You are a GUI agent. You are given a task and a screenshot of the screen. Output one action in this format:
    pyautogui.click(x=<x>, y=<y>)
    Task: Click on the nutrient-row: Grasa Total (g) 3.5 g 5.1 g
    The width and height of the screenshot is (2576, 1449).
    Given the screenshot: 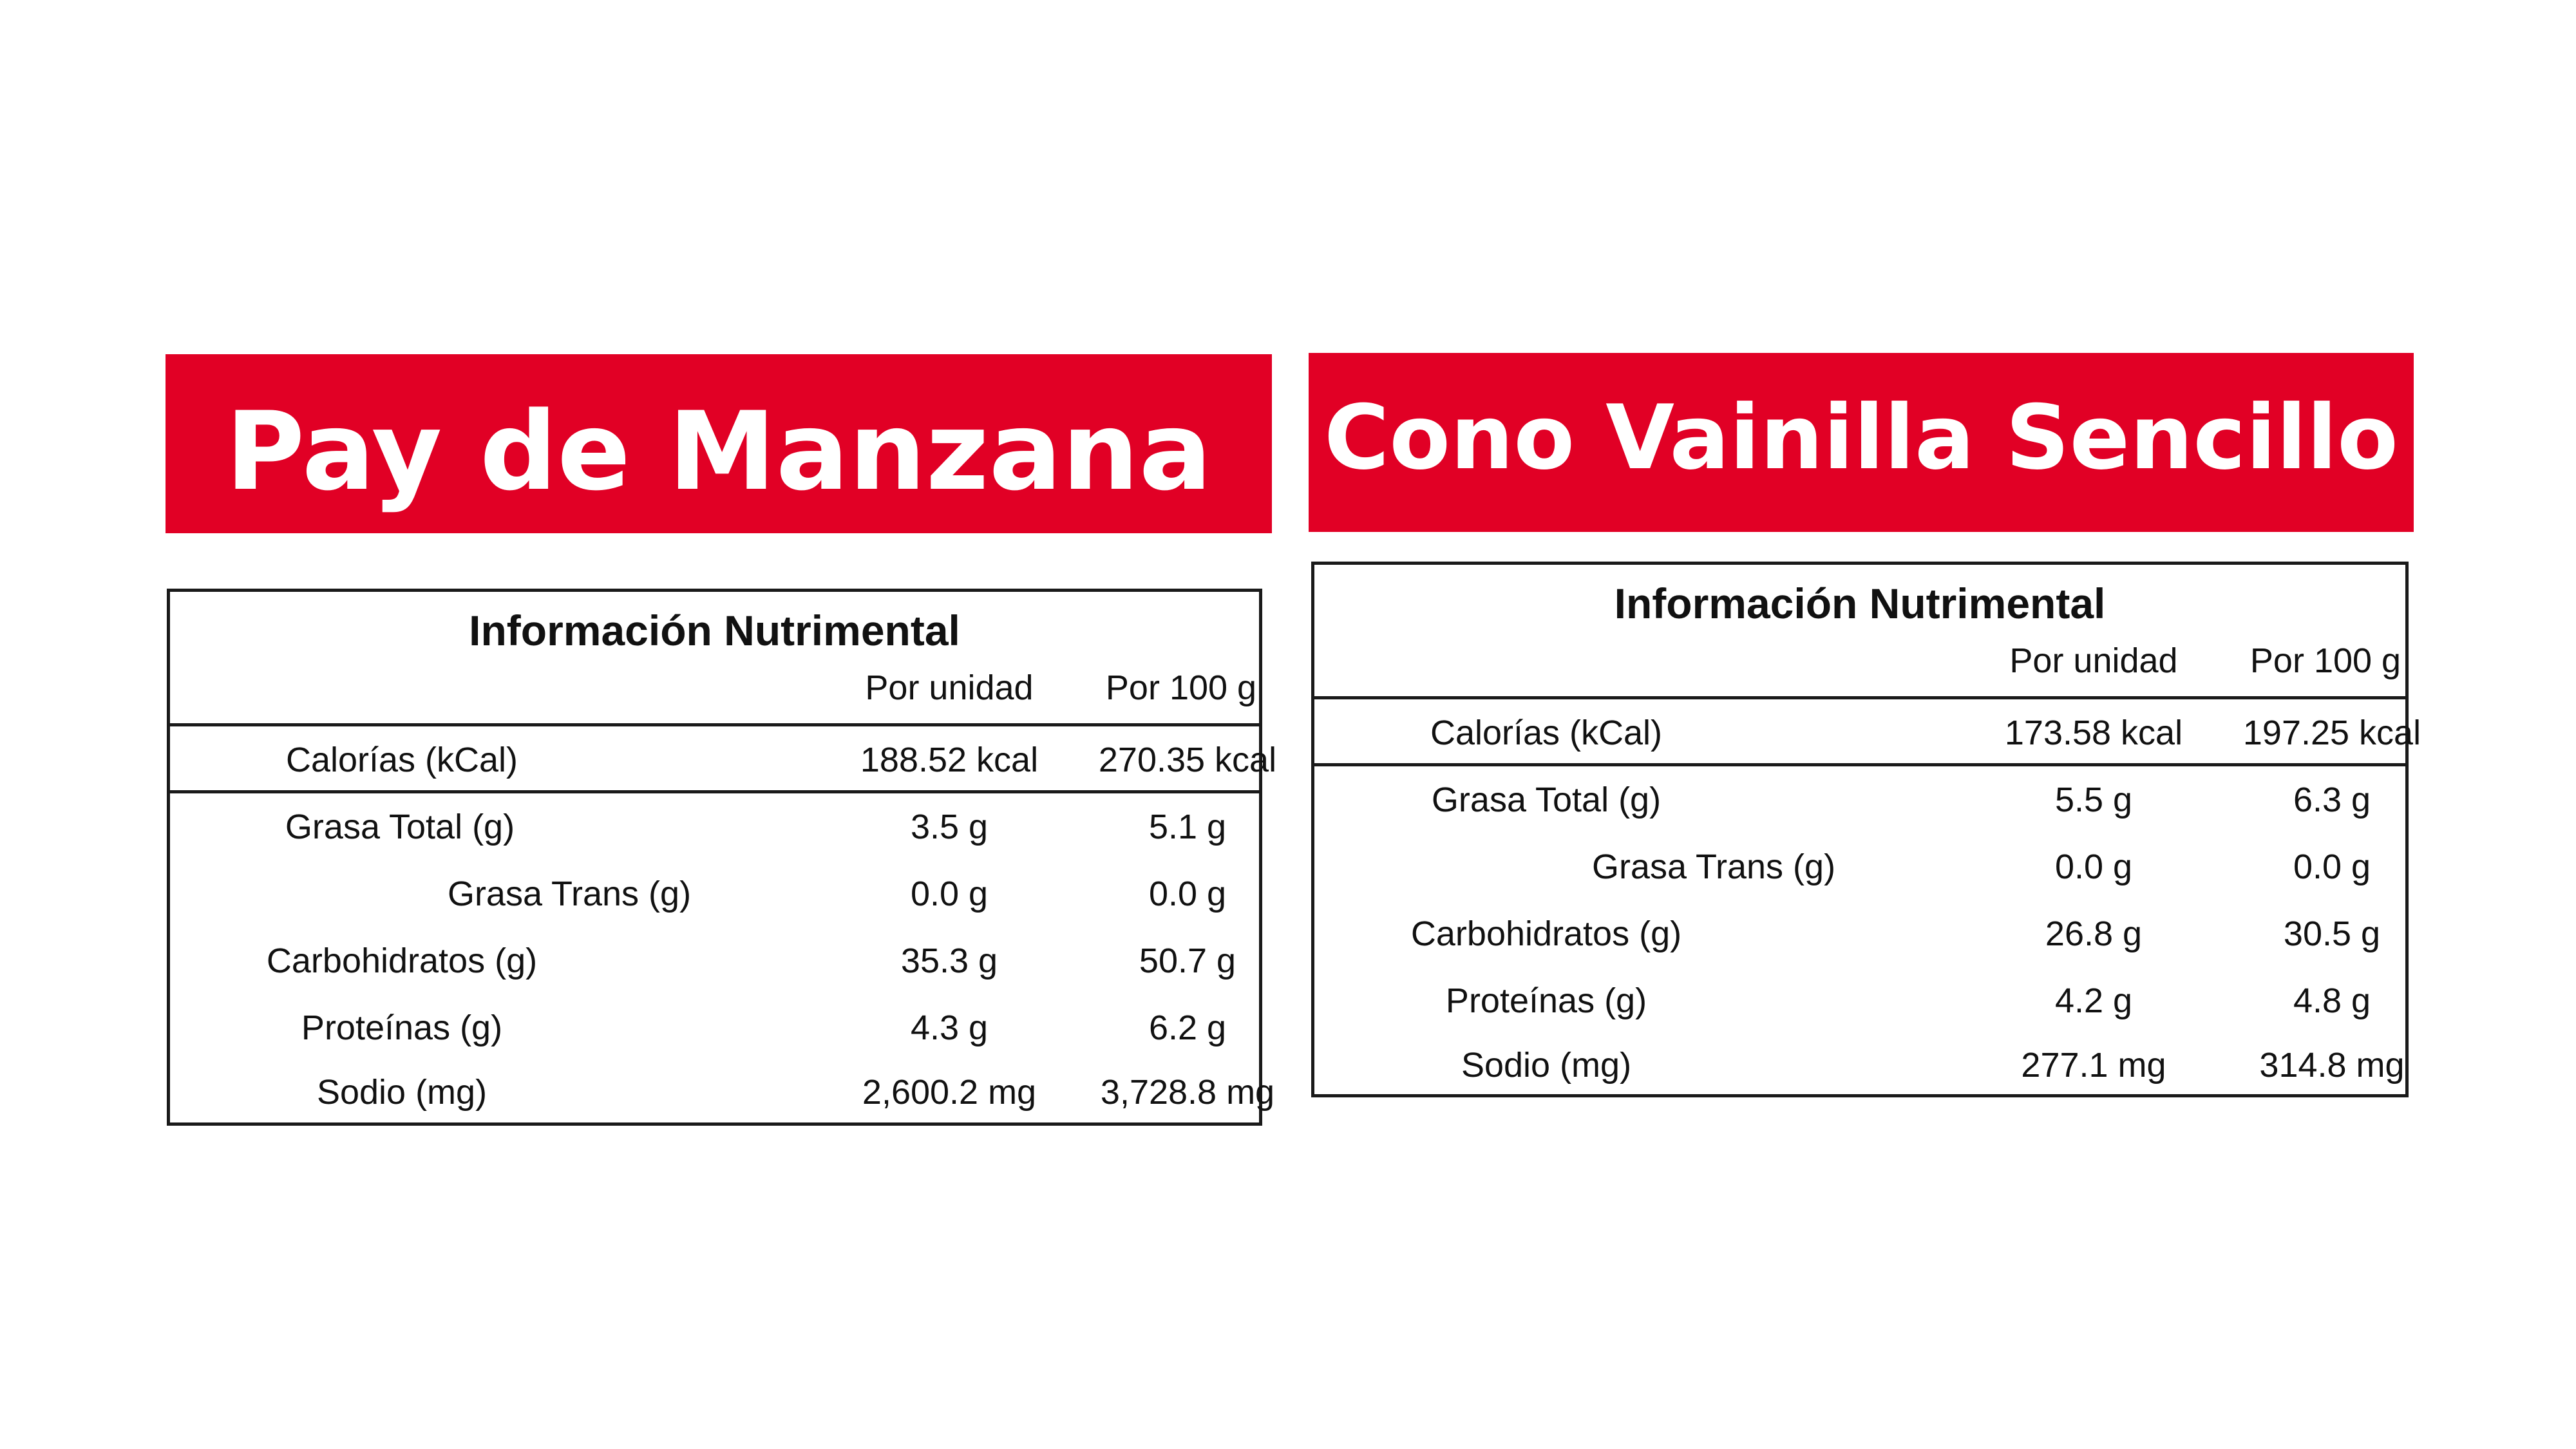 What is the action you would take?
    pyautogui.click(x=715, y=826)
    